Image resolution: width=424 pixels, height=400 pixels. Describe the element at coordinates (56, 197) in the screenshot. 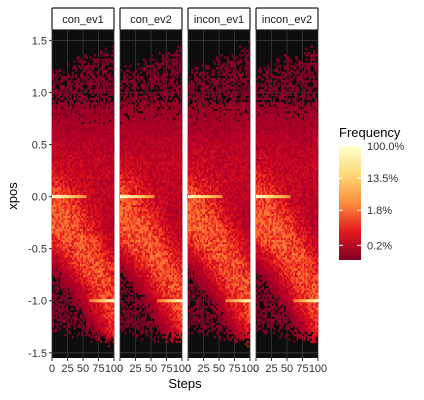

I see `start-band-cell` at that location.